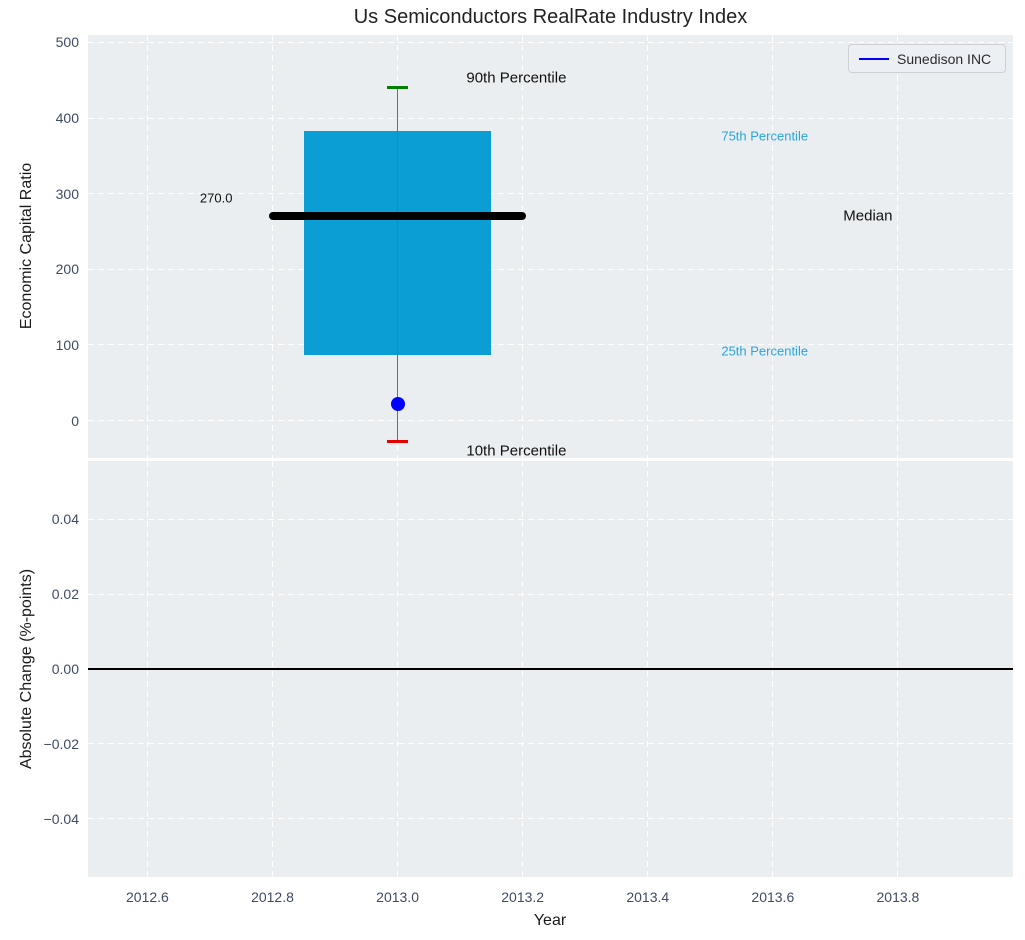  I want to click on annotation-p75-label: 75th Percentile, so click(765, 136).